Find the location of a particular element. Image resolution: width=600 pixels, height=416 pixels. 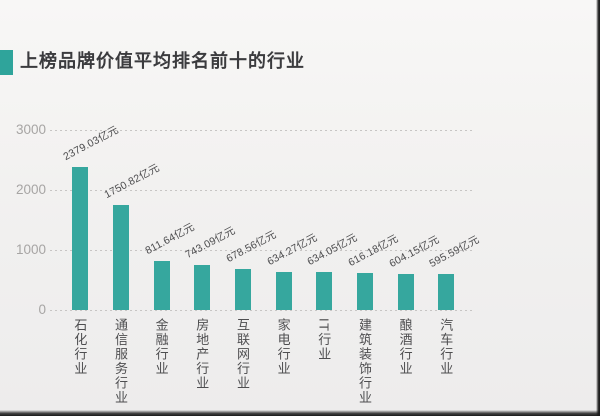

y-axis-tick: 1000 is located at coordinates (30, 249).